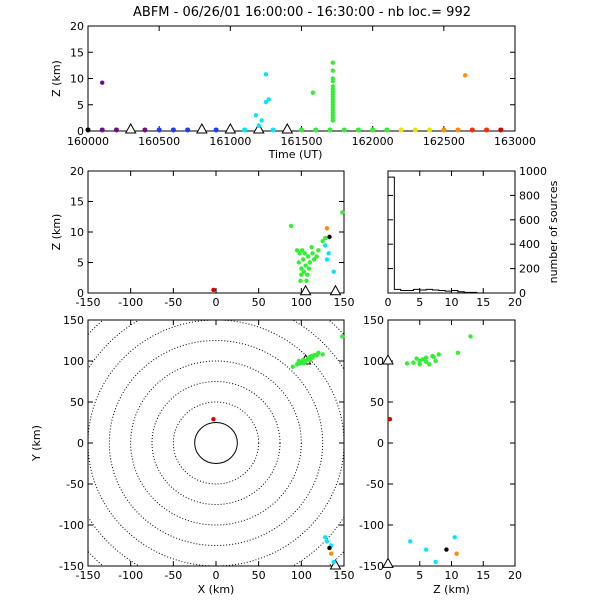 The height and width of the screenshot is (600, 600). What do you see at coordinates (529, 220) in the screenshot?
I see `histogram-ytick-label: 600` at bounding box center [529, 220].